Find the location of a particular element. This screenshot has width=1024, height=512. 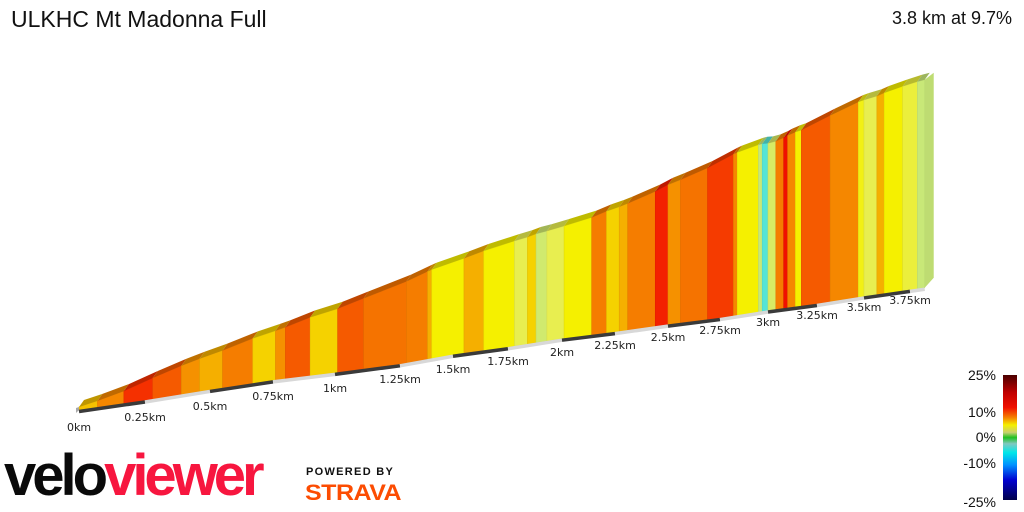

distance-tick-label: 0km is located at coordinates (79, 427).